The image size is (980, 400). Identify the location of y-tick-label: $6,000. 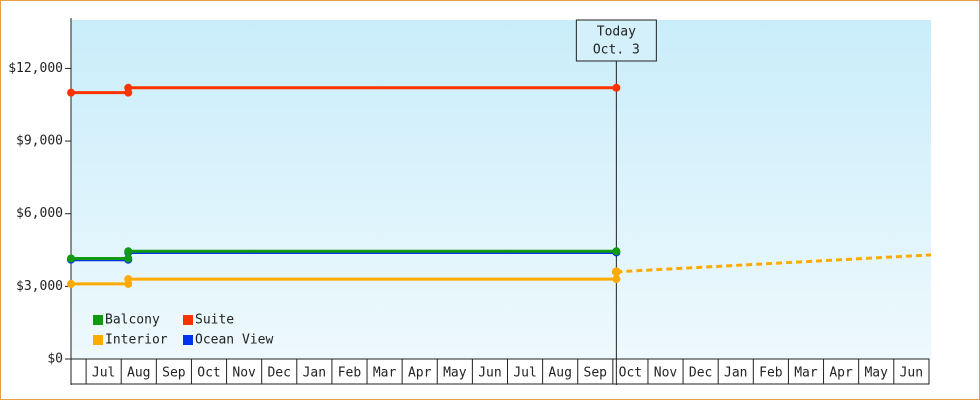
(39, 213).